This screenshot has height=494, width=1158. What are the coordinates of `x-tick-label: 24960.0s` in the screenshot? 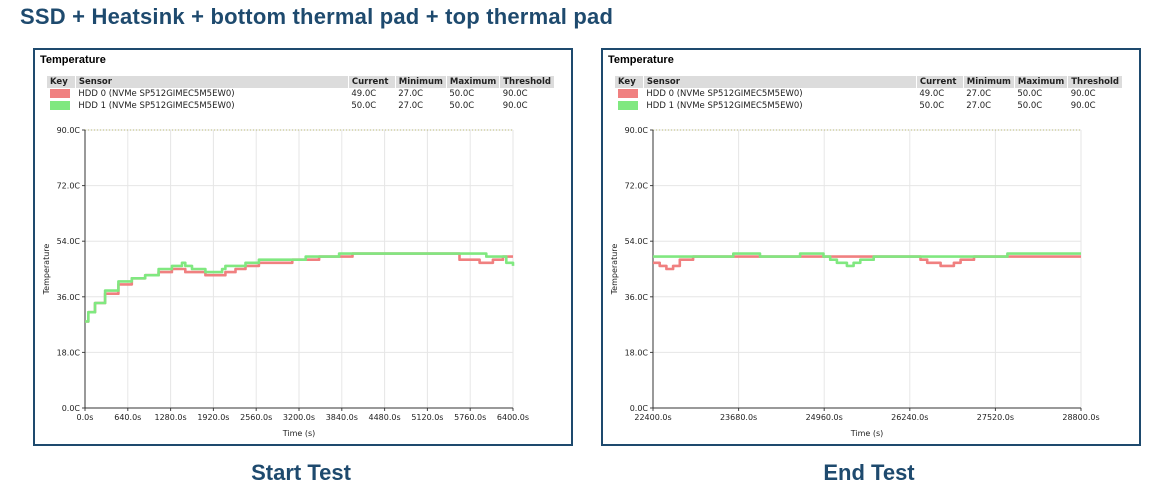 It's located at (824, 417).